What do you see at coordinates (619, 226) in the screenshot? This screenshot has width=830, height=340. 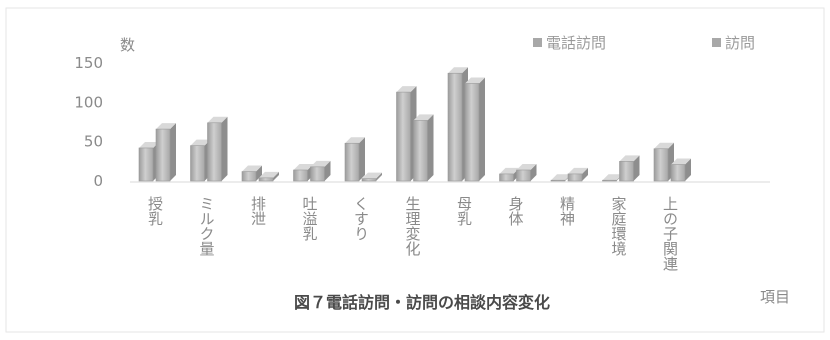 I see `category-label: 家庭環境` at bounding box center [619, 226].